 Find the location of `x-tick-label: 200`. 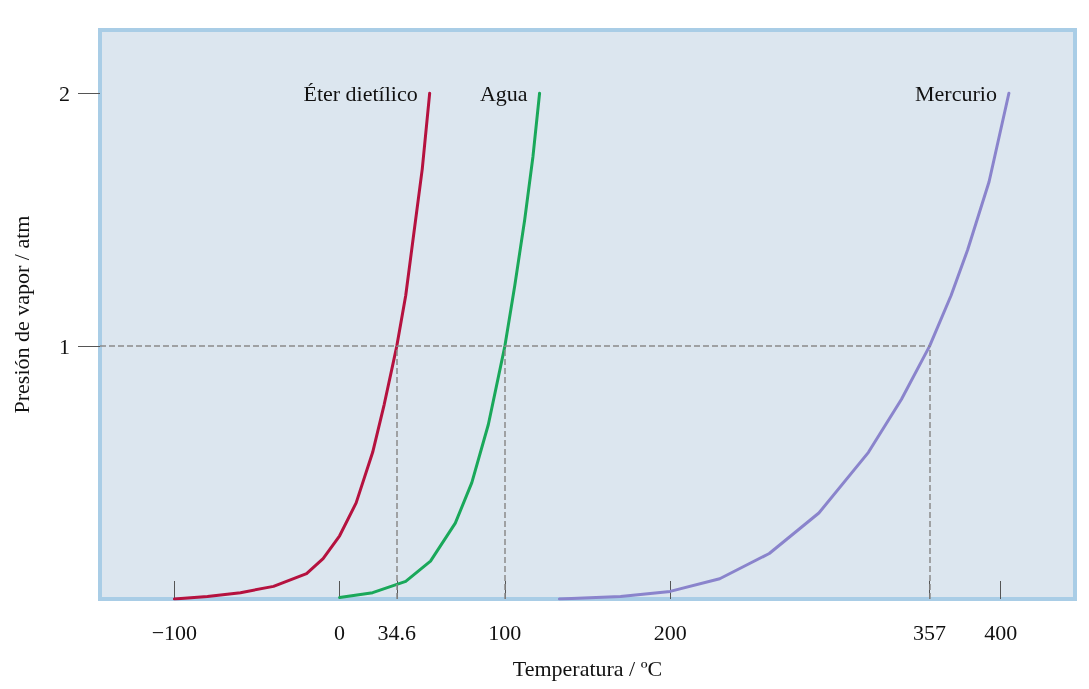

x-tick-label: 200 is located at coordinates (670, 632).